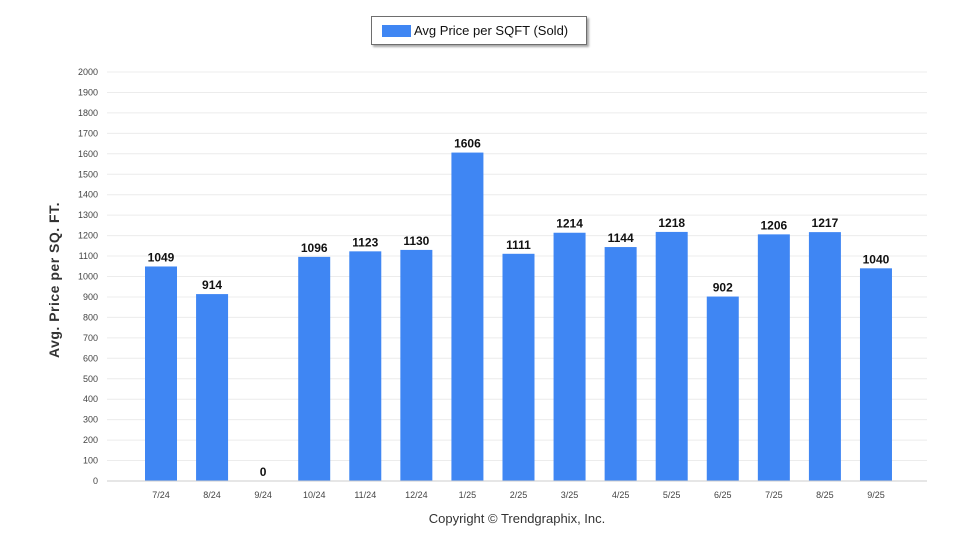 The height and width of the screenshot is (550, 960). What do you see at coordinates (467, 144) in the screenshot?
I see `data-label: 1606` at bounding box center [467, 144].